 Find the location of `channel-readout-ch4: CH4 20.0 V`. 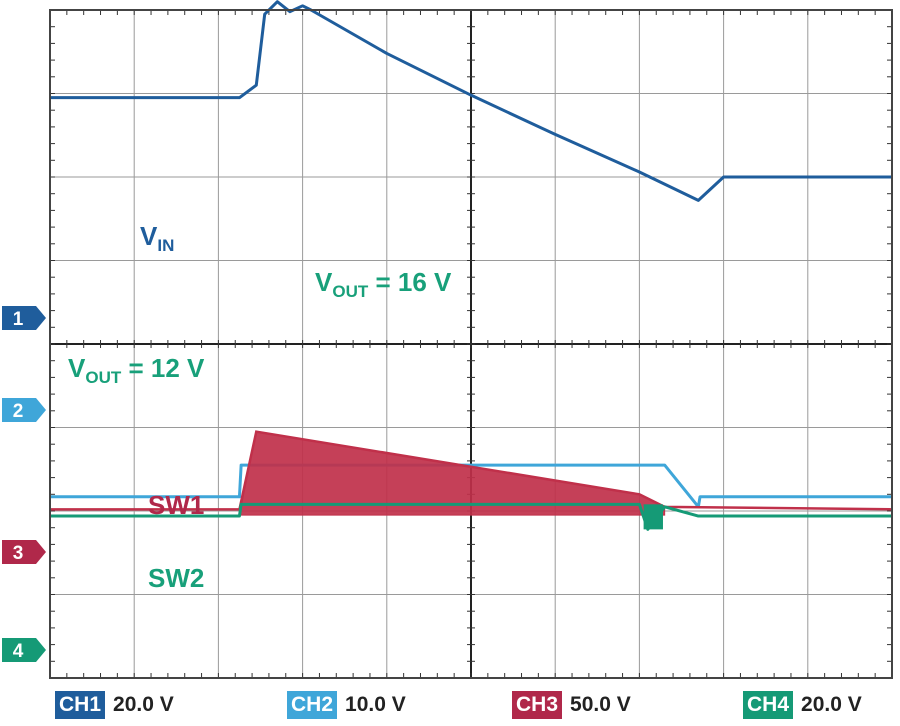

channel-readout-ch4: CH4 20.0 V is located at coordinates (802, 705).